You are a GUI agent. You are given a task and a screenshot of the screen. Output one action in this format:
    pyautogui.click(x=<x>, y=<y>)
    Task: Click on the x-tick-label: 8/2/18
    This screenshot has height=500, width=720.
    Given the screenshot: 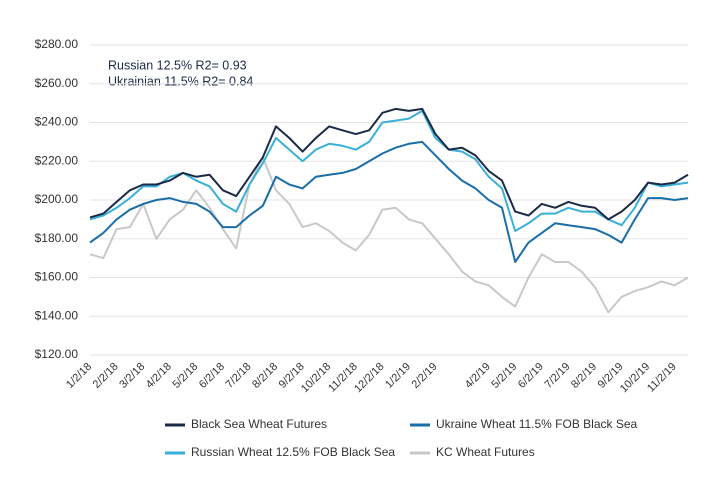 What is the action you would take?
    pyautogui.click(x=265, y=376)
    